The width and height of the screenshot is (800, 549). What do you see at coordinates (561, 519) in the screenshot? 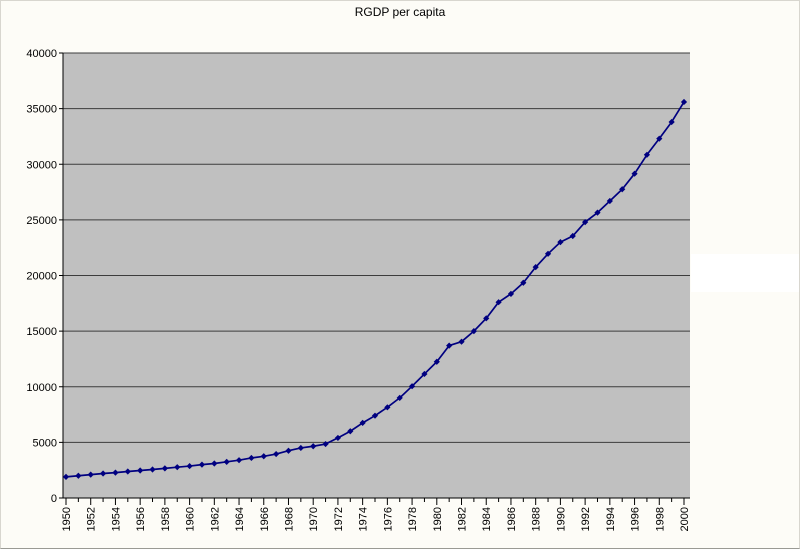
I see `x-tick-label: 1990` at bounding box center [561, 519].